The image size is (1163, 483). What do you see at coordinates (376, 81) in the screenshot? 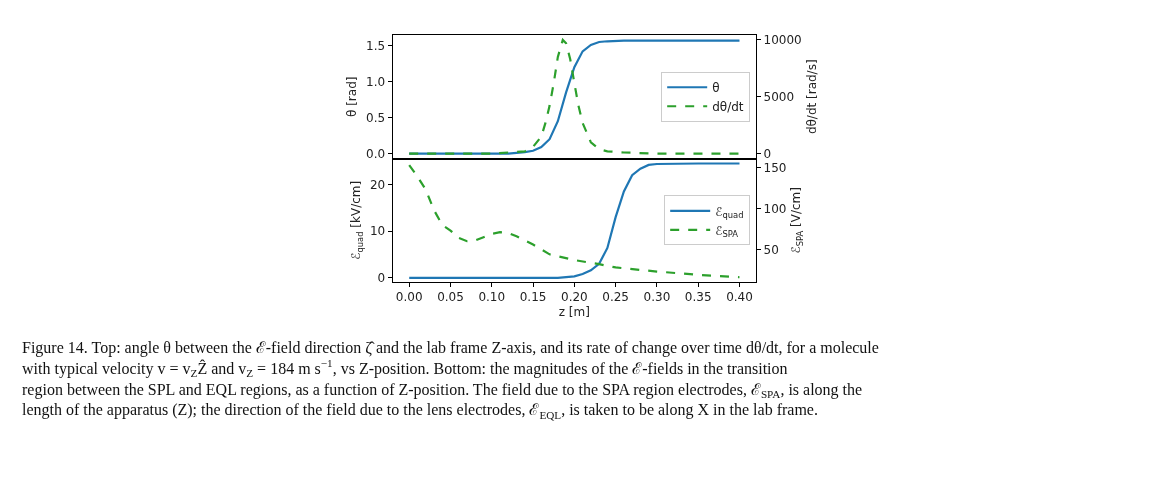
I see `y-tick-label: 1.0` at bounding box center [376, 81].